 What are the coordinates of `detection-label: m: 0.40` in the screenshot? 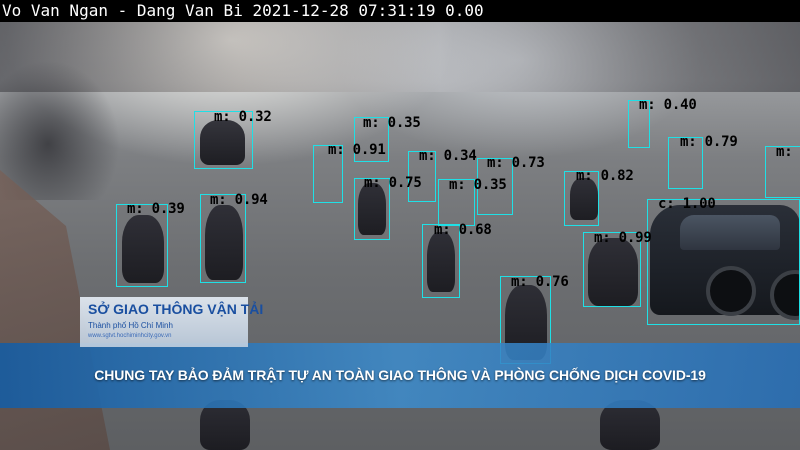 It's located at (668, 105).